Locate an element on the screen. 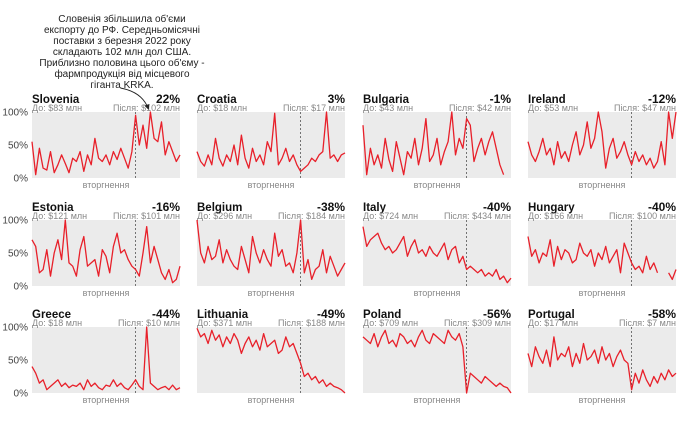 This screenshot has width=690, height=426. after-value: Після: $17 млн is located at coordinates (314, 108).